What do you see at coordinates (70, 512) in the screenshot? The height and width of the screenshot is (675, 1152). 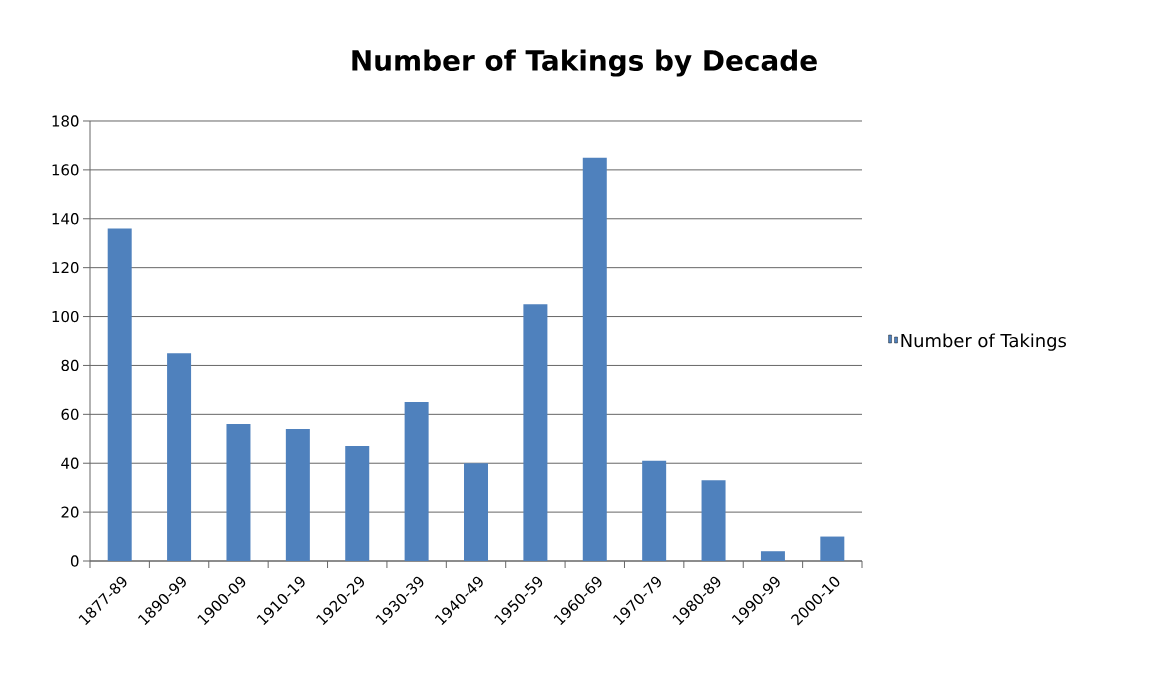 I see `y-tick-label: 20` at bounding box center [70, 512].